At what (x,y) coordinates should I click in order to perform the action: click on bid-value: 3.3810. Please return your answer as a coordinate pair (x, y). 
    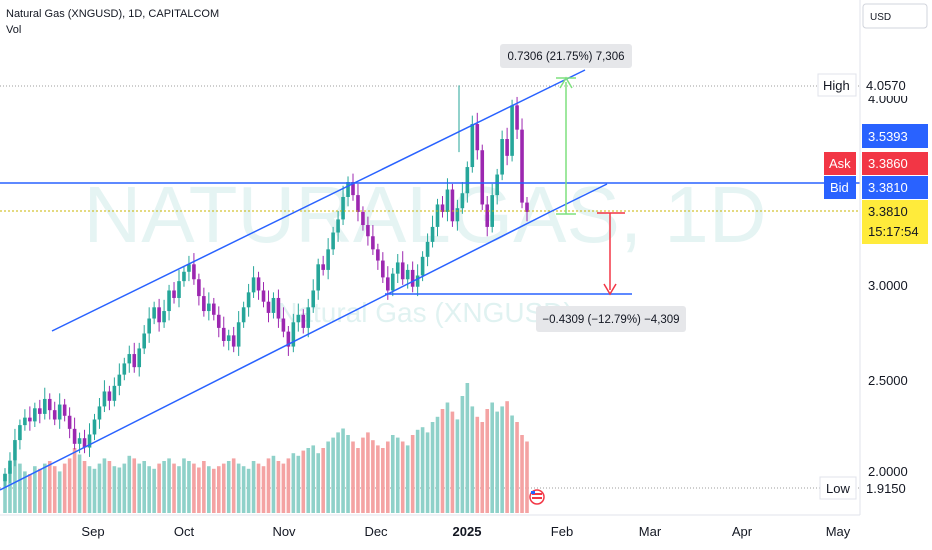
    Looking at the image, I should click on (888, 187).